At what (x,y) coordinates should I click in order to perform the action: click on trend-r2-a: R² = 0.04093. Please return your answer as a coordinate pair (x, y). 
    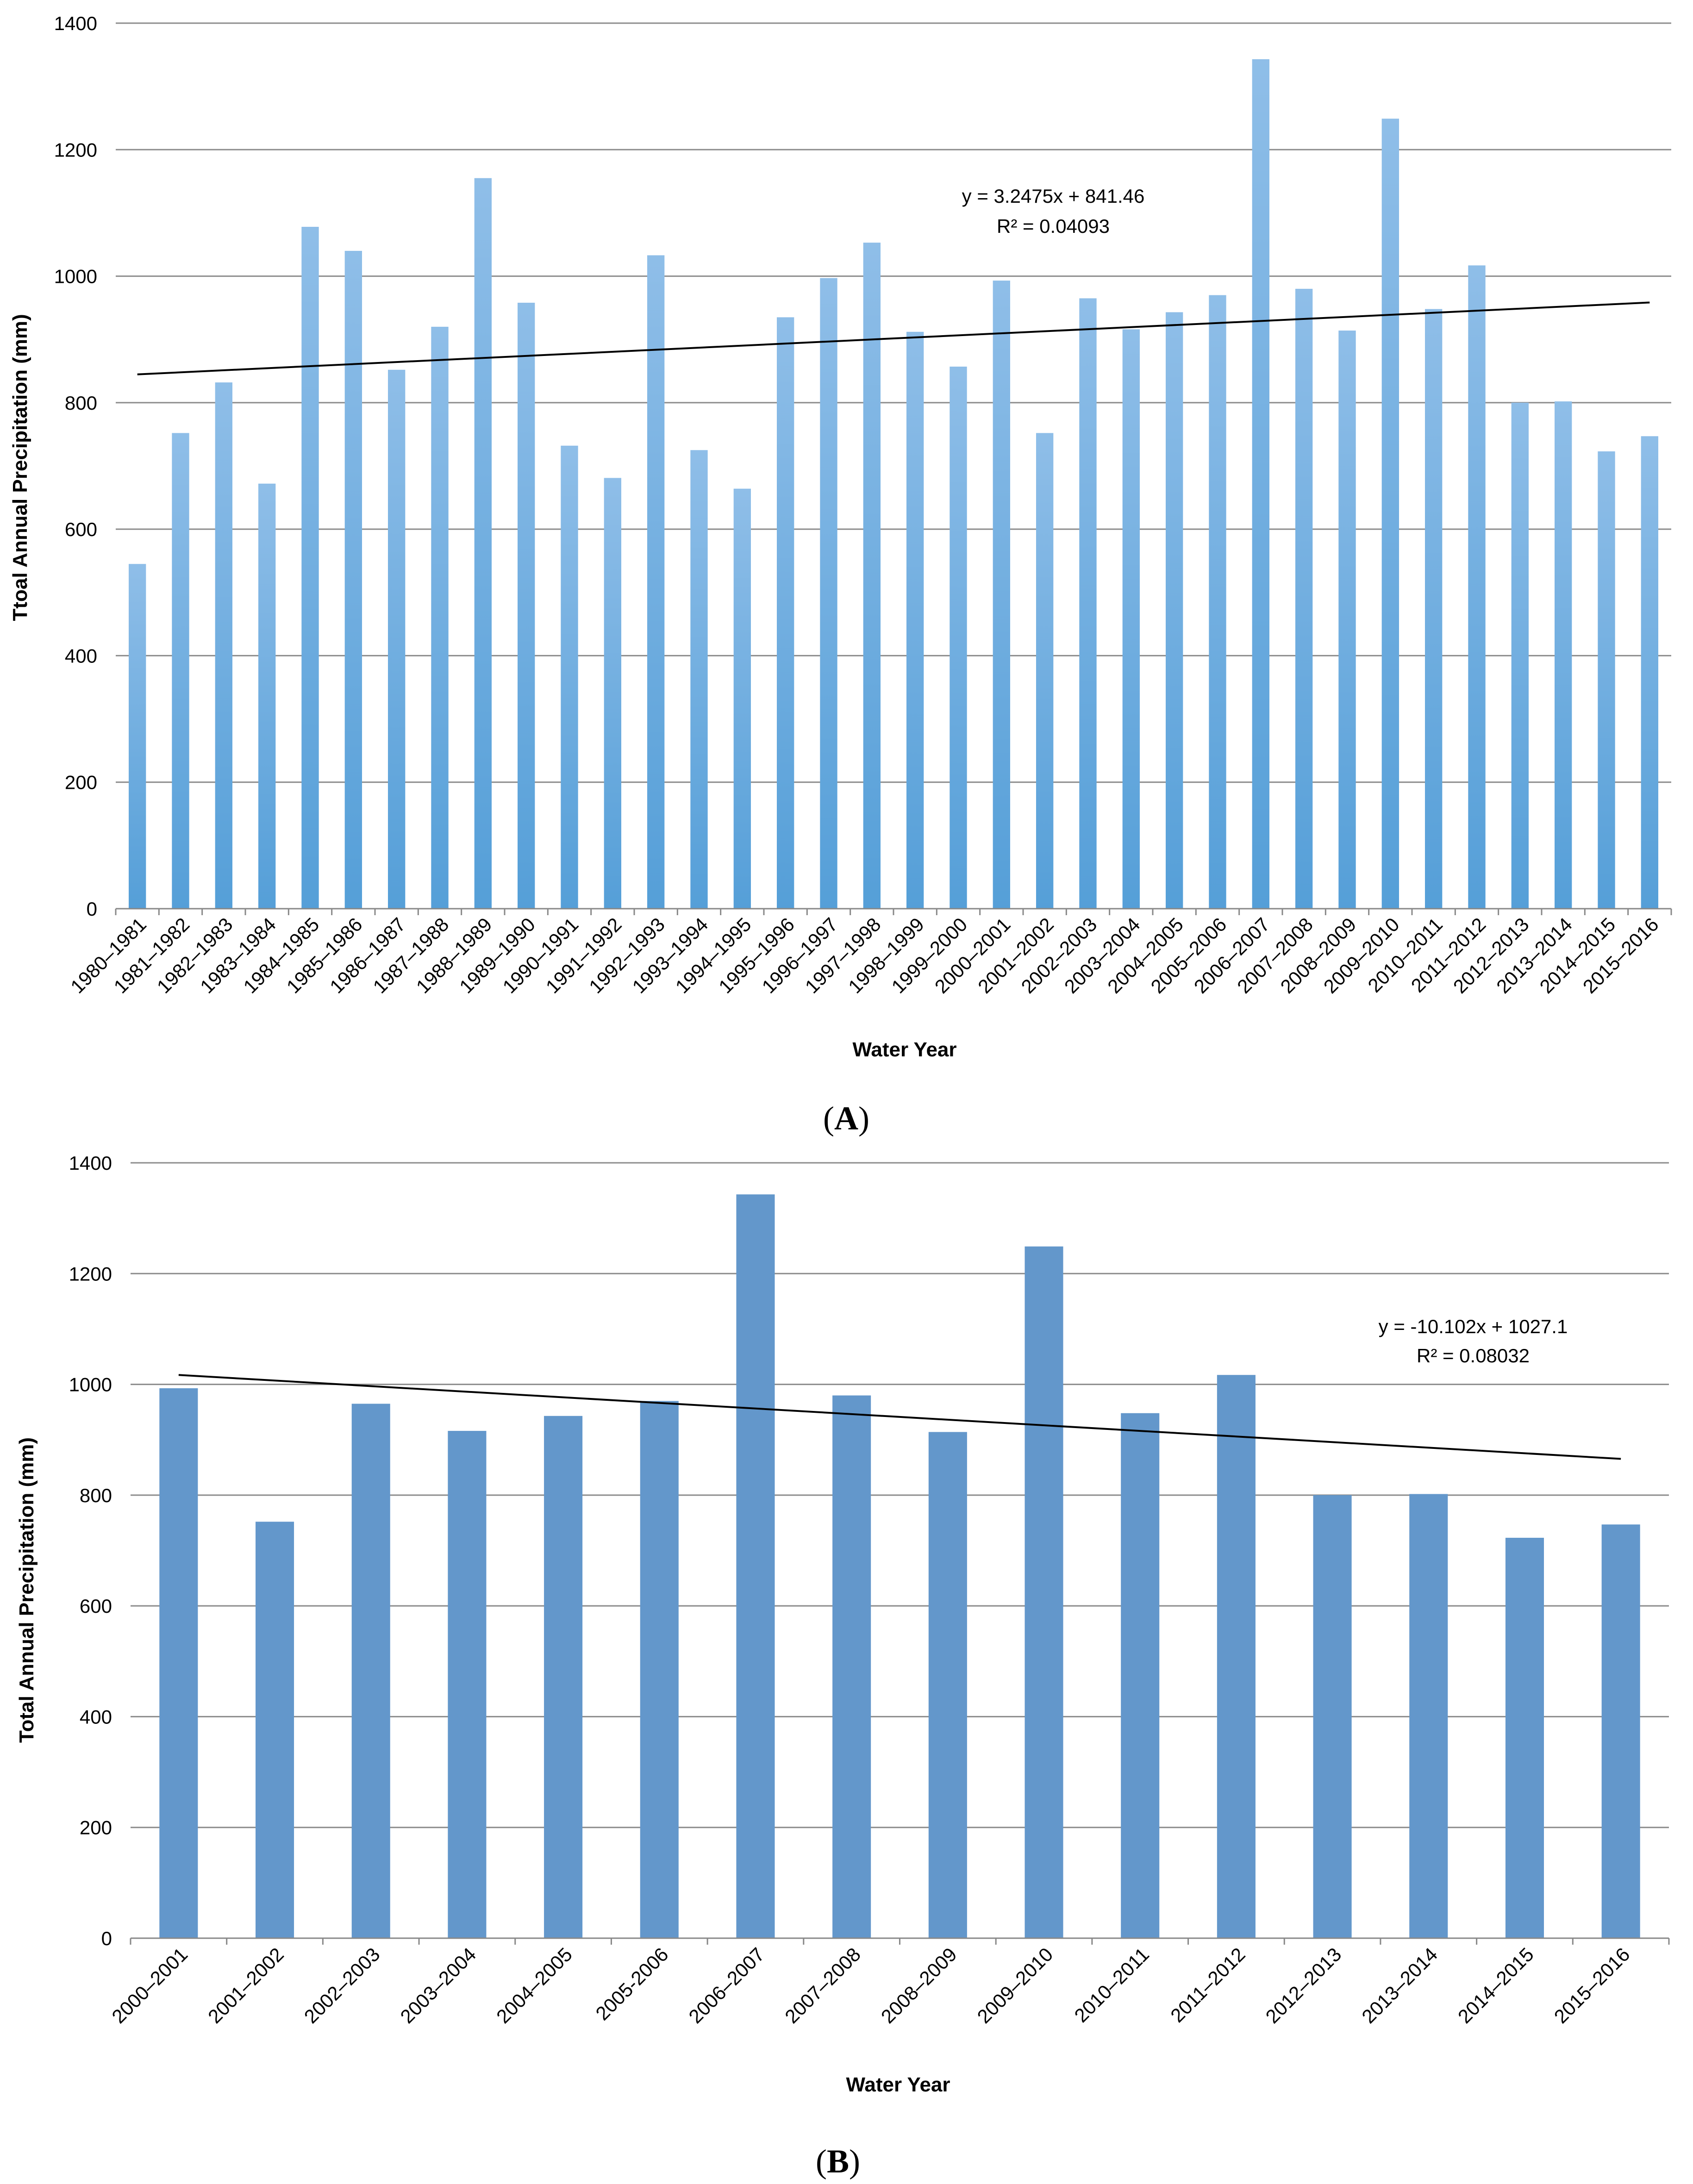
    Looking at the image, I should click on (1053, 226).